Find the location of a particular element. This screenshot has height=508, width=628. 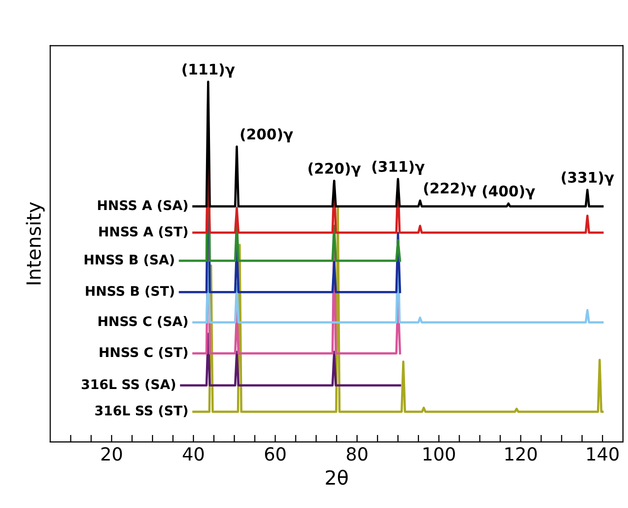

series-label: HNSS C (ST) is located at coordinates (144, 352).